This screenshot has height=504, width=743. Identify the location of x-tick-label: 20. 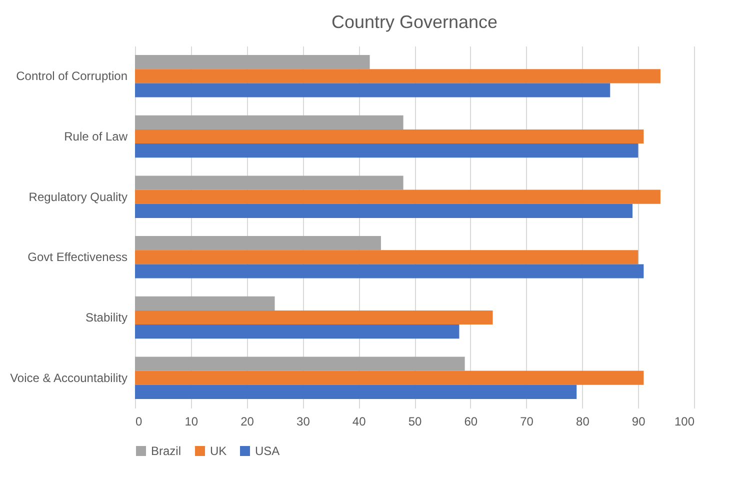
(247, 421).